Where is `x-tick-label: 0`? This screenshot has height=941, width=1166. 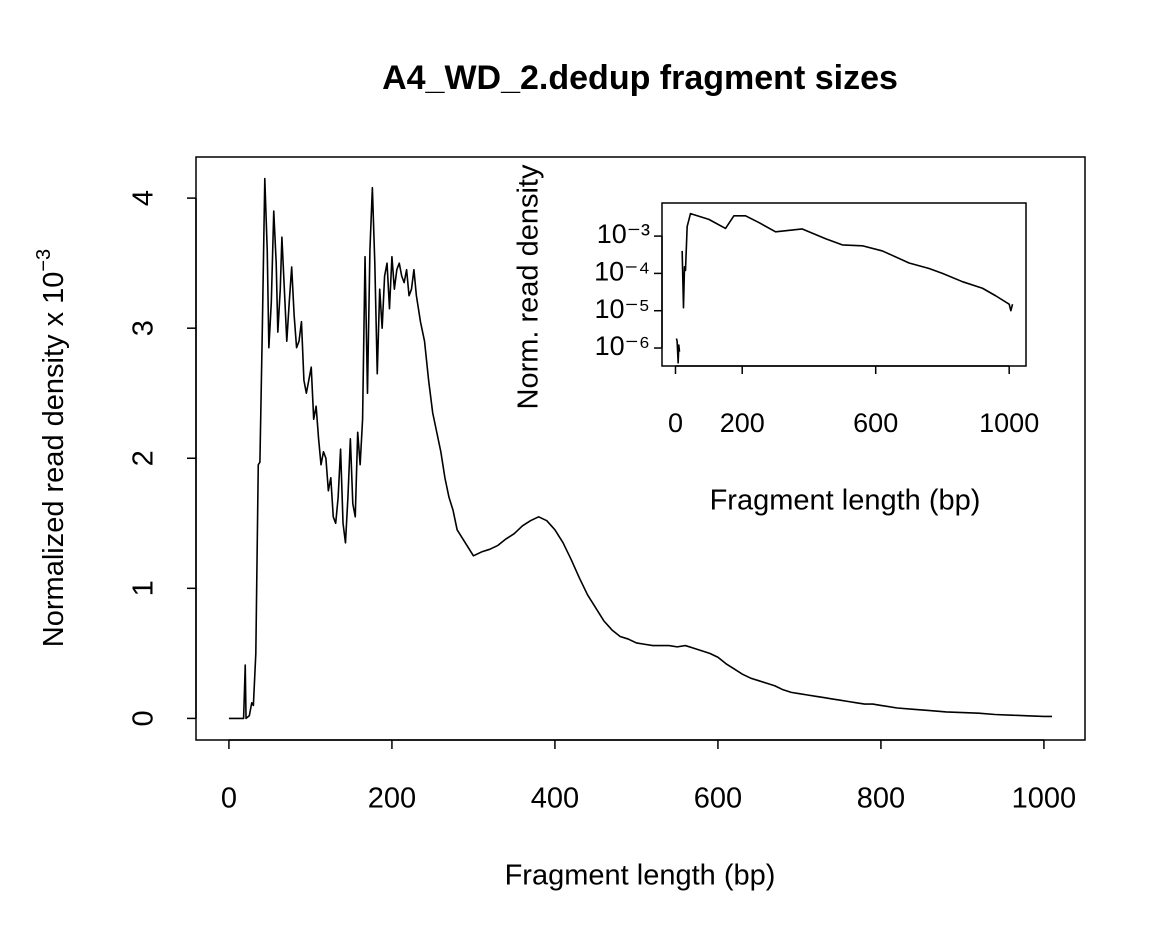
x-tick-label: 0 is located at coordinates (229, 799).